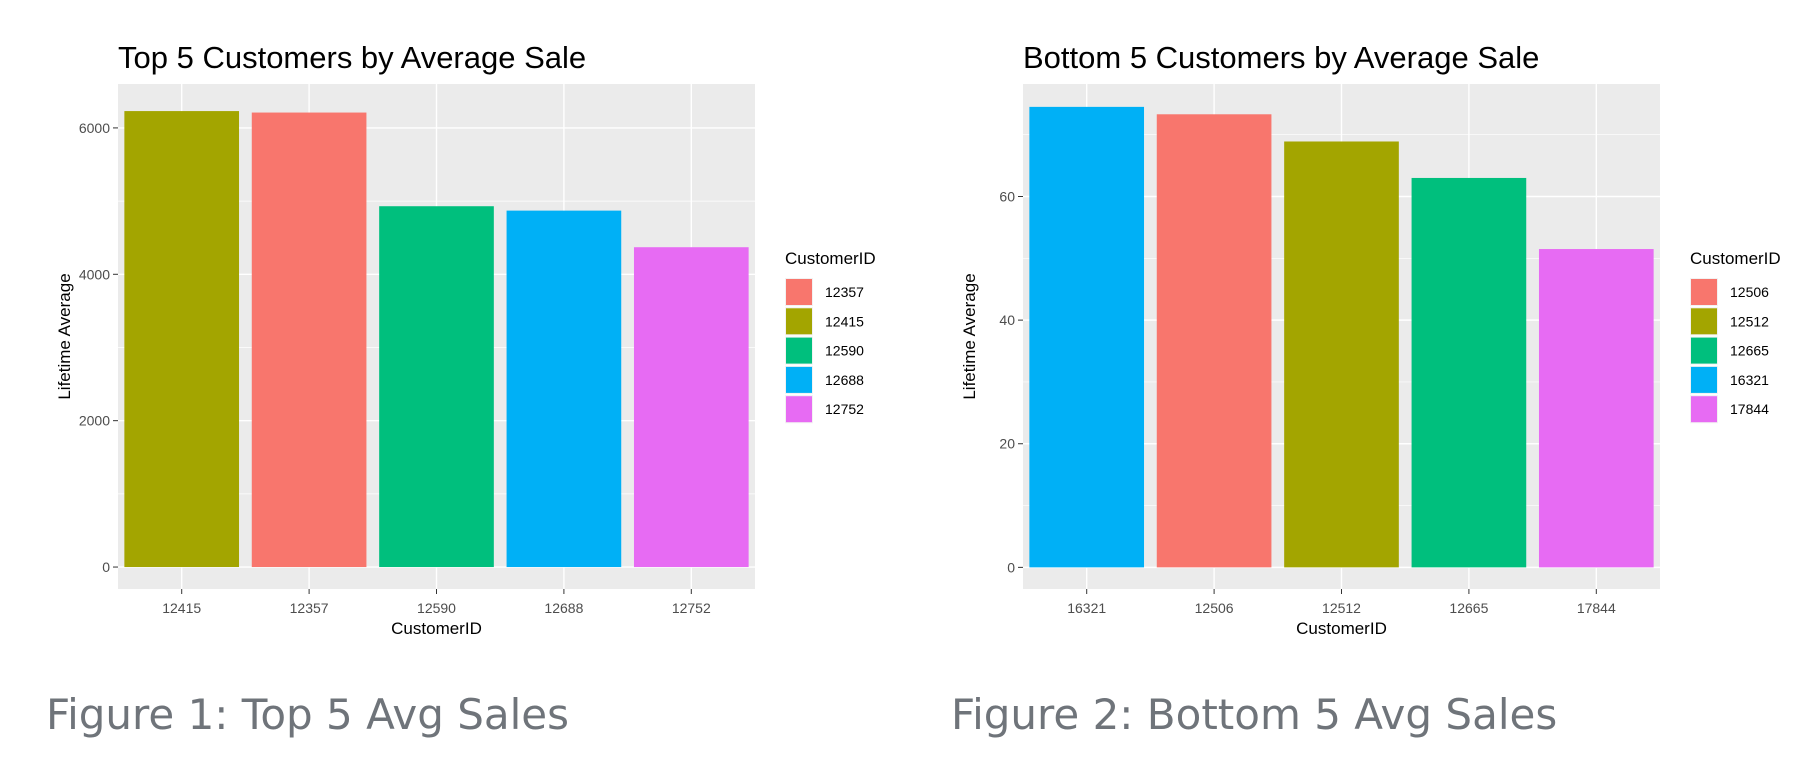 This screenshot has height=760, width=1813. I want to click on x-tick-label: 12512, so click(1341, 608).